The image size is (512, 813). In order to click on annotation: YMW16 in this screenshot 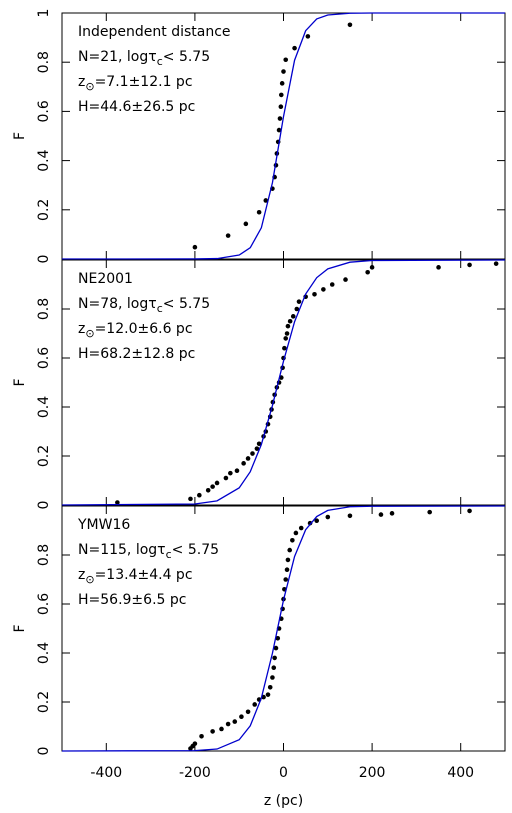, I will do `click(103, 525)`.